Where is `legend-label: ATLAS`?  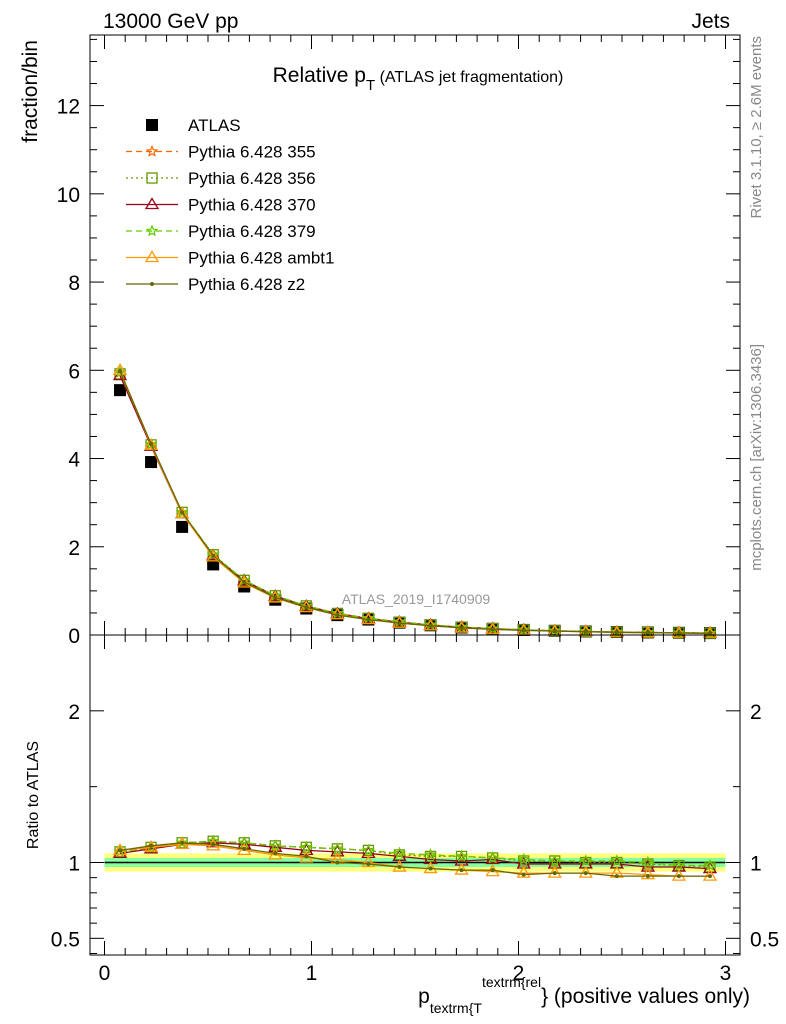 legend-label: ATLAS is located at coordinates (214, 125).